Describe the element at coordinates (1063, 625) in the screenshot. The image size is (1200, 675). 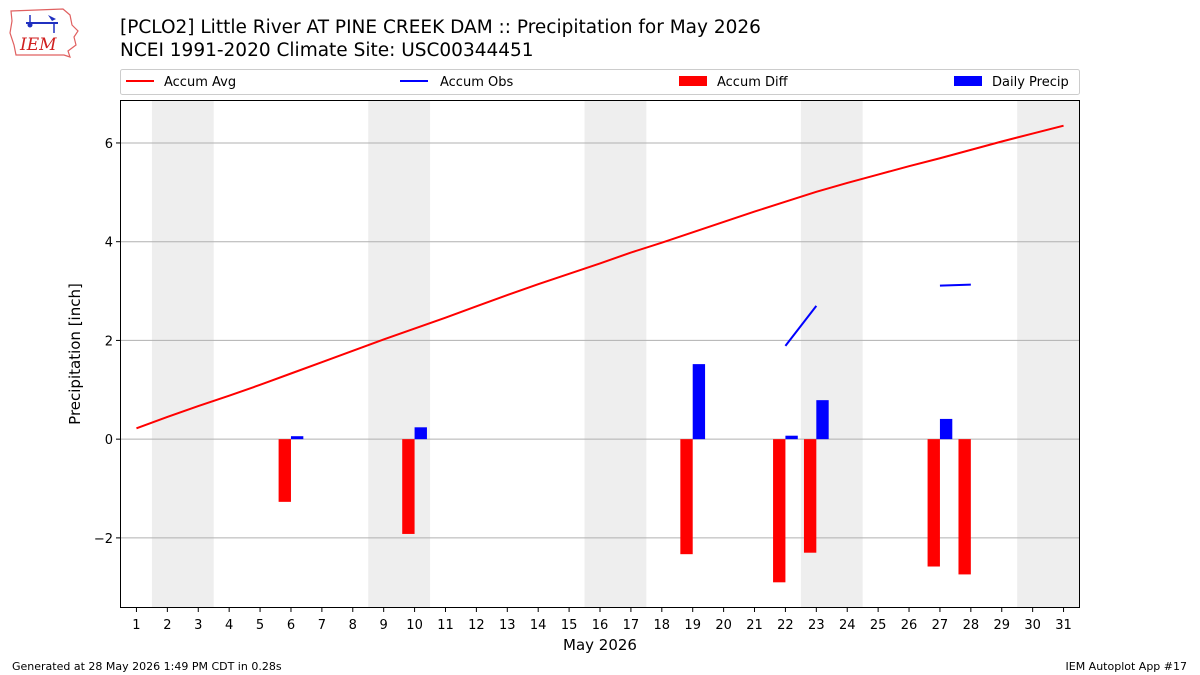
I see `x-tick-label: 31` at that location.